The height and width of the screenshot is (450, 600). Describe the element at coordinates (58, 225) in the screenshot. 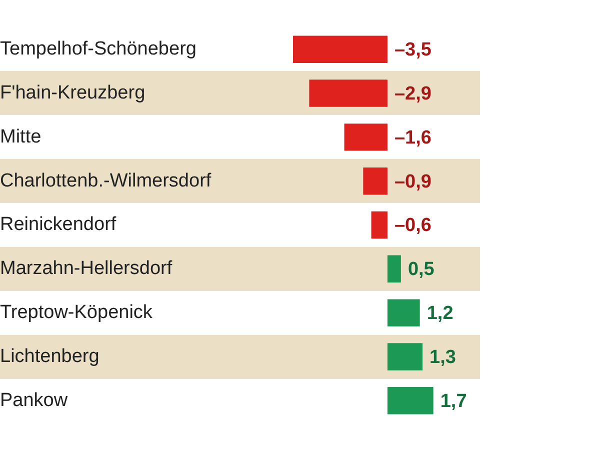

I see `y-tick-label: Reinickendorf` at that location.